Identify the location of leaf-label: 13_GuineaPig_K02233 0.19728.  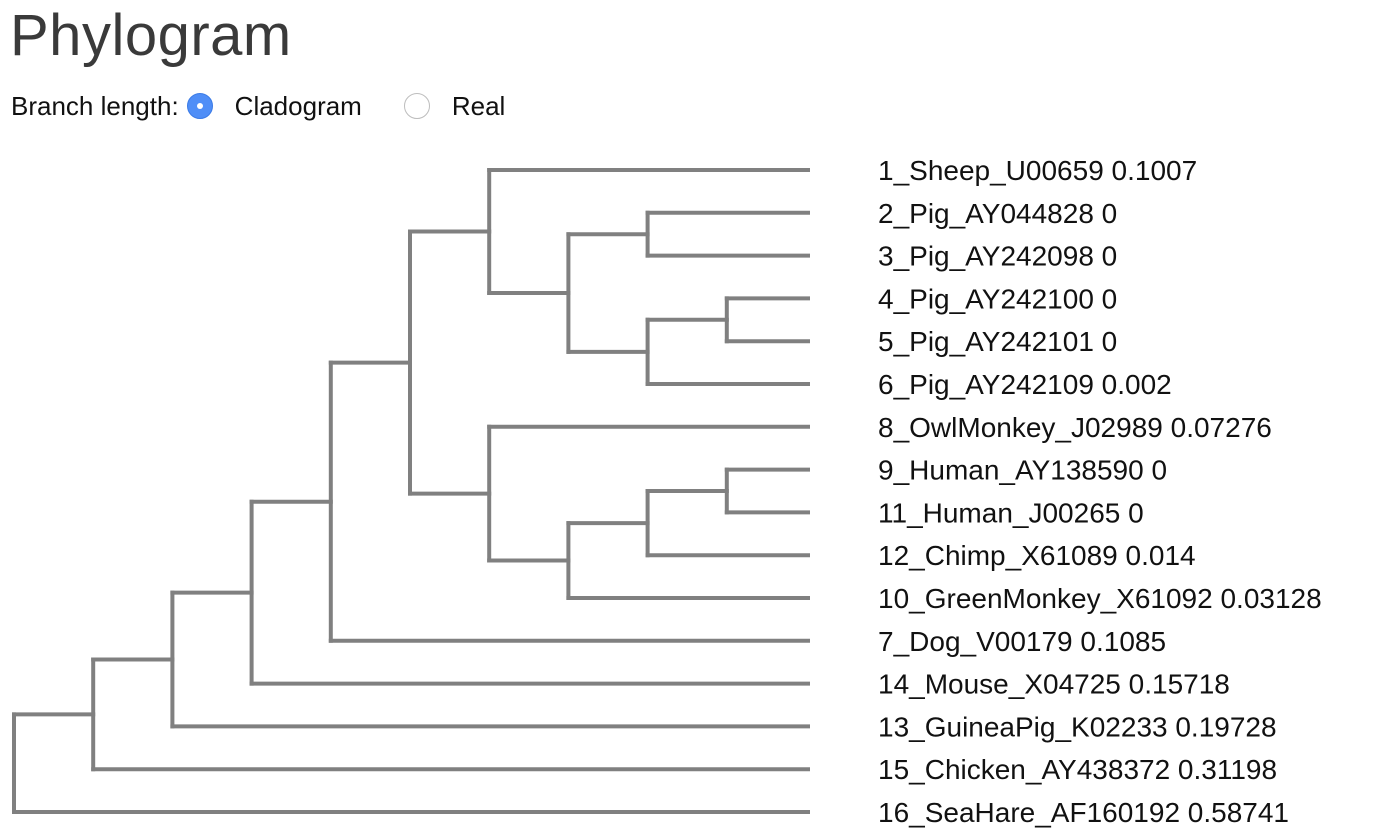
(1077, 726).